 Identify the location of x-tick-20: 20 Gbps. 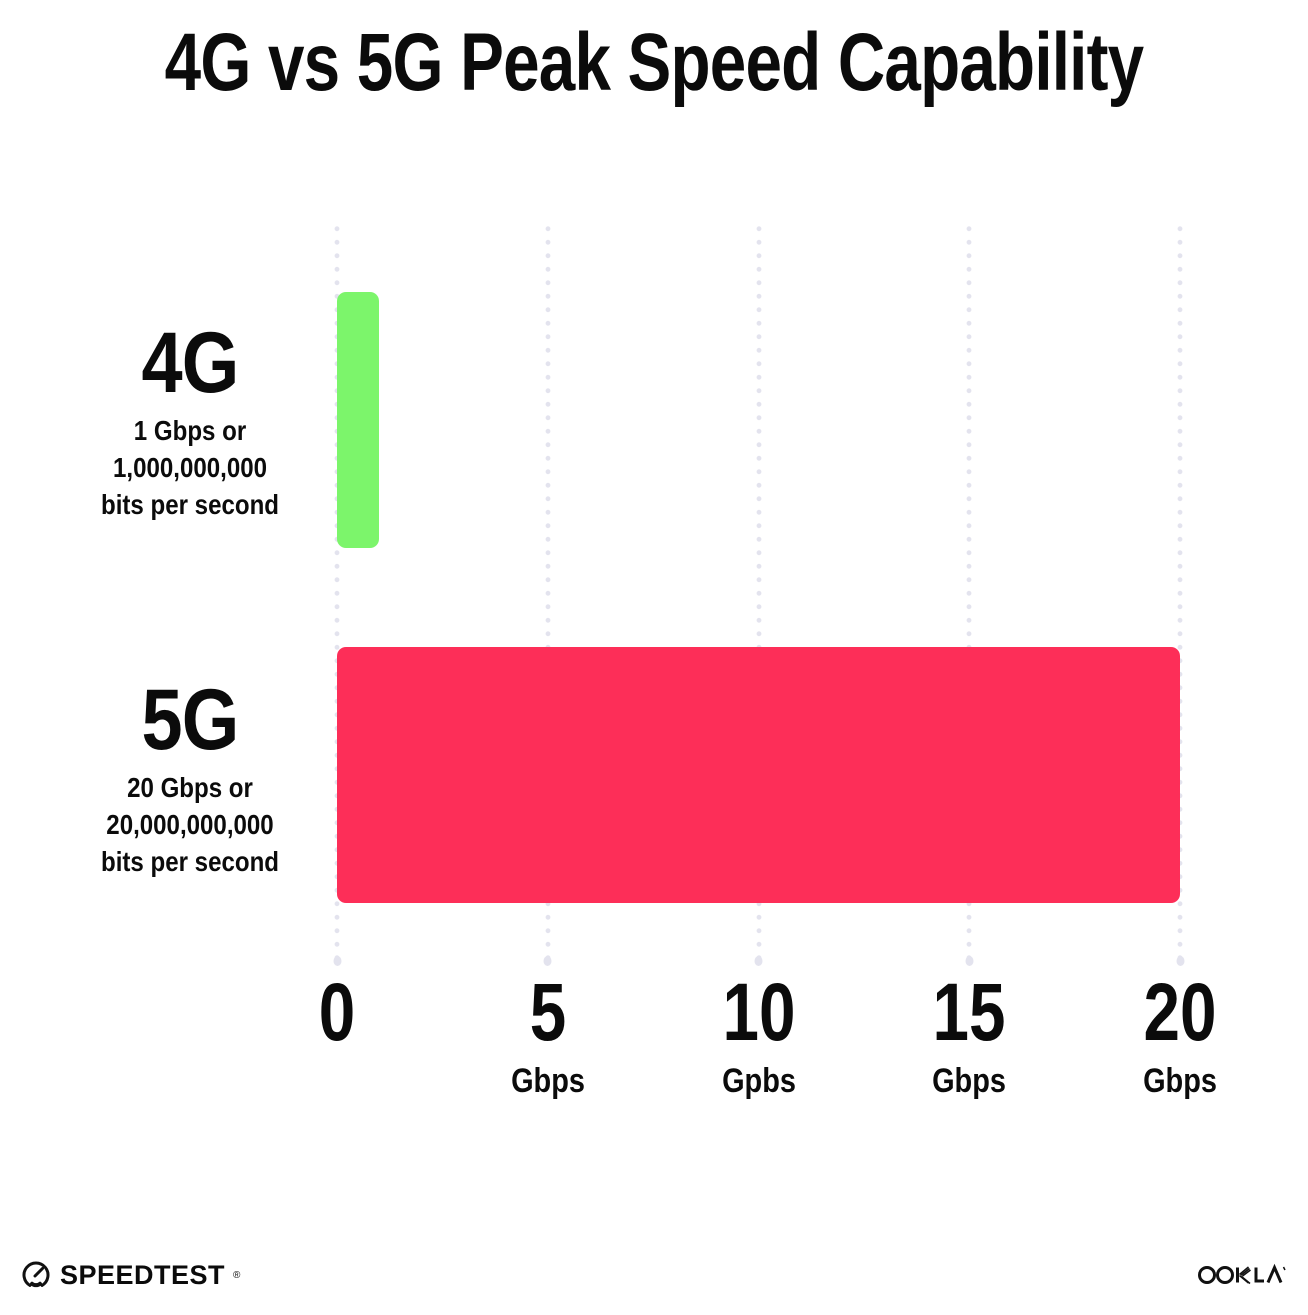
(1179, 1036).